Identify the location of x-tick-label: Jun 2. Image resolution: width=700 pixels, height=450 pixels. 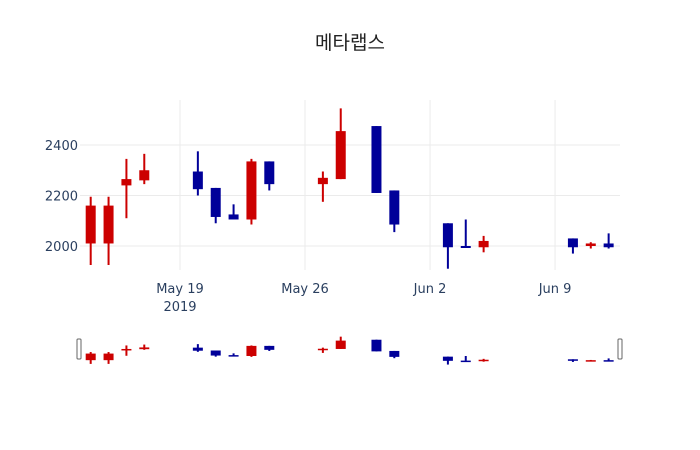
(430, 289).